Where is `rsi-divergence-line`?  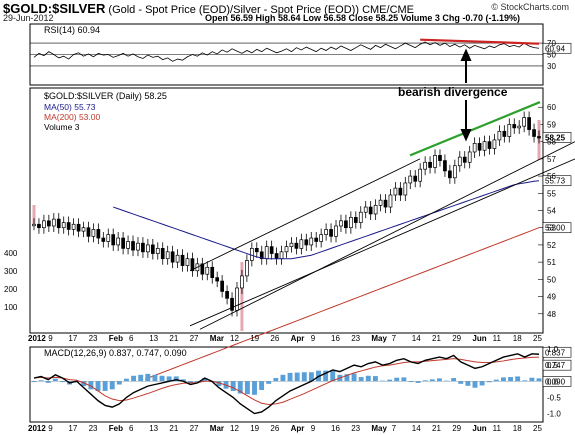
rsi-divergence-line is located at coordinates (480, 41).